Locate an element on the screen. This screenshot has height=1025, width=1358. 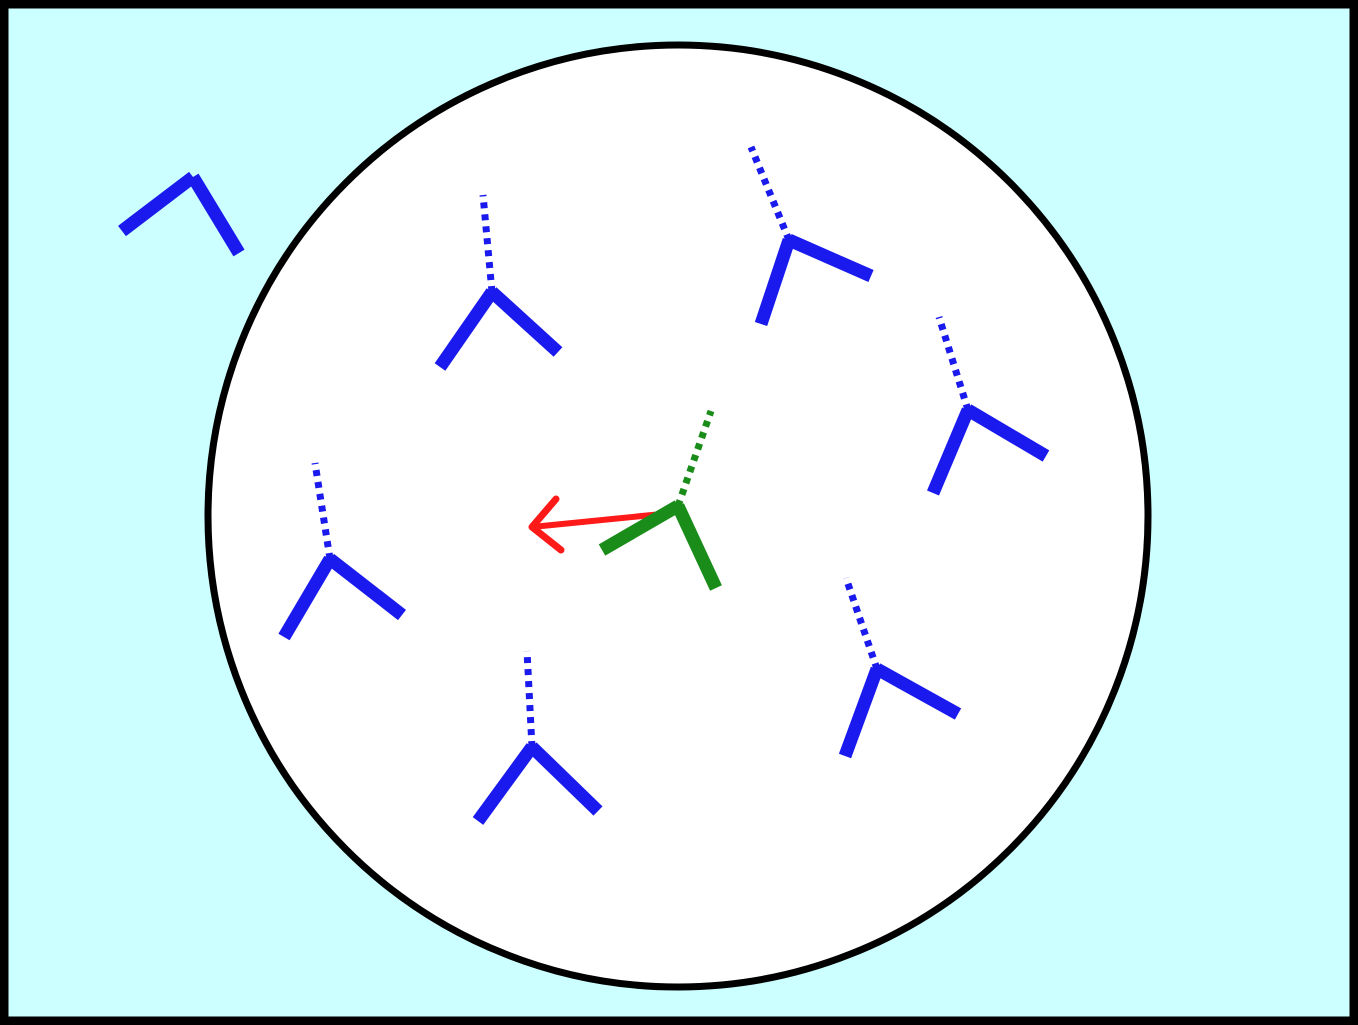
molecule-m6 is located at coordinates (900, 667).